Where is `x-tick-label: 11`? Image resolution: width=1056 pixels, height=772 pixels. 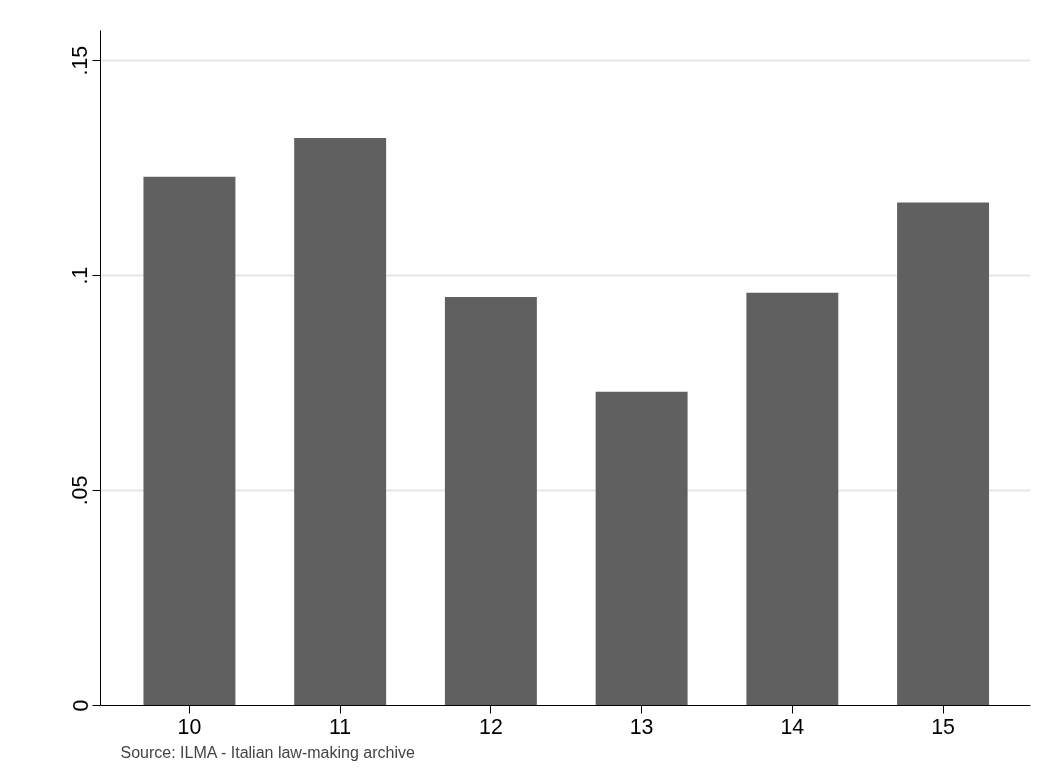 x-tick-label: 11 is located at coordinates (340, 726).